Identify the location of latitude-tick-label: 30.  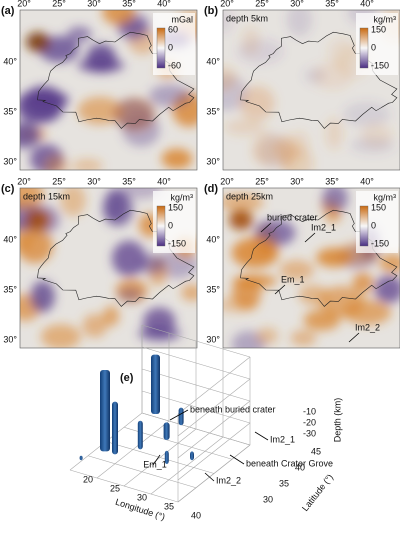
(268, 499).